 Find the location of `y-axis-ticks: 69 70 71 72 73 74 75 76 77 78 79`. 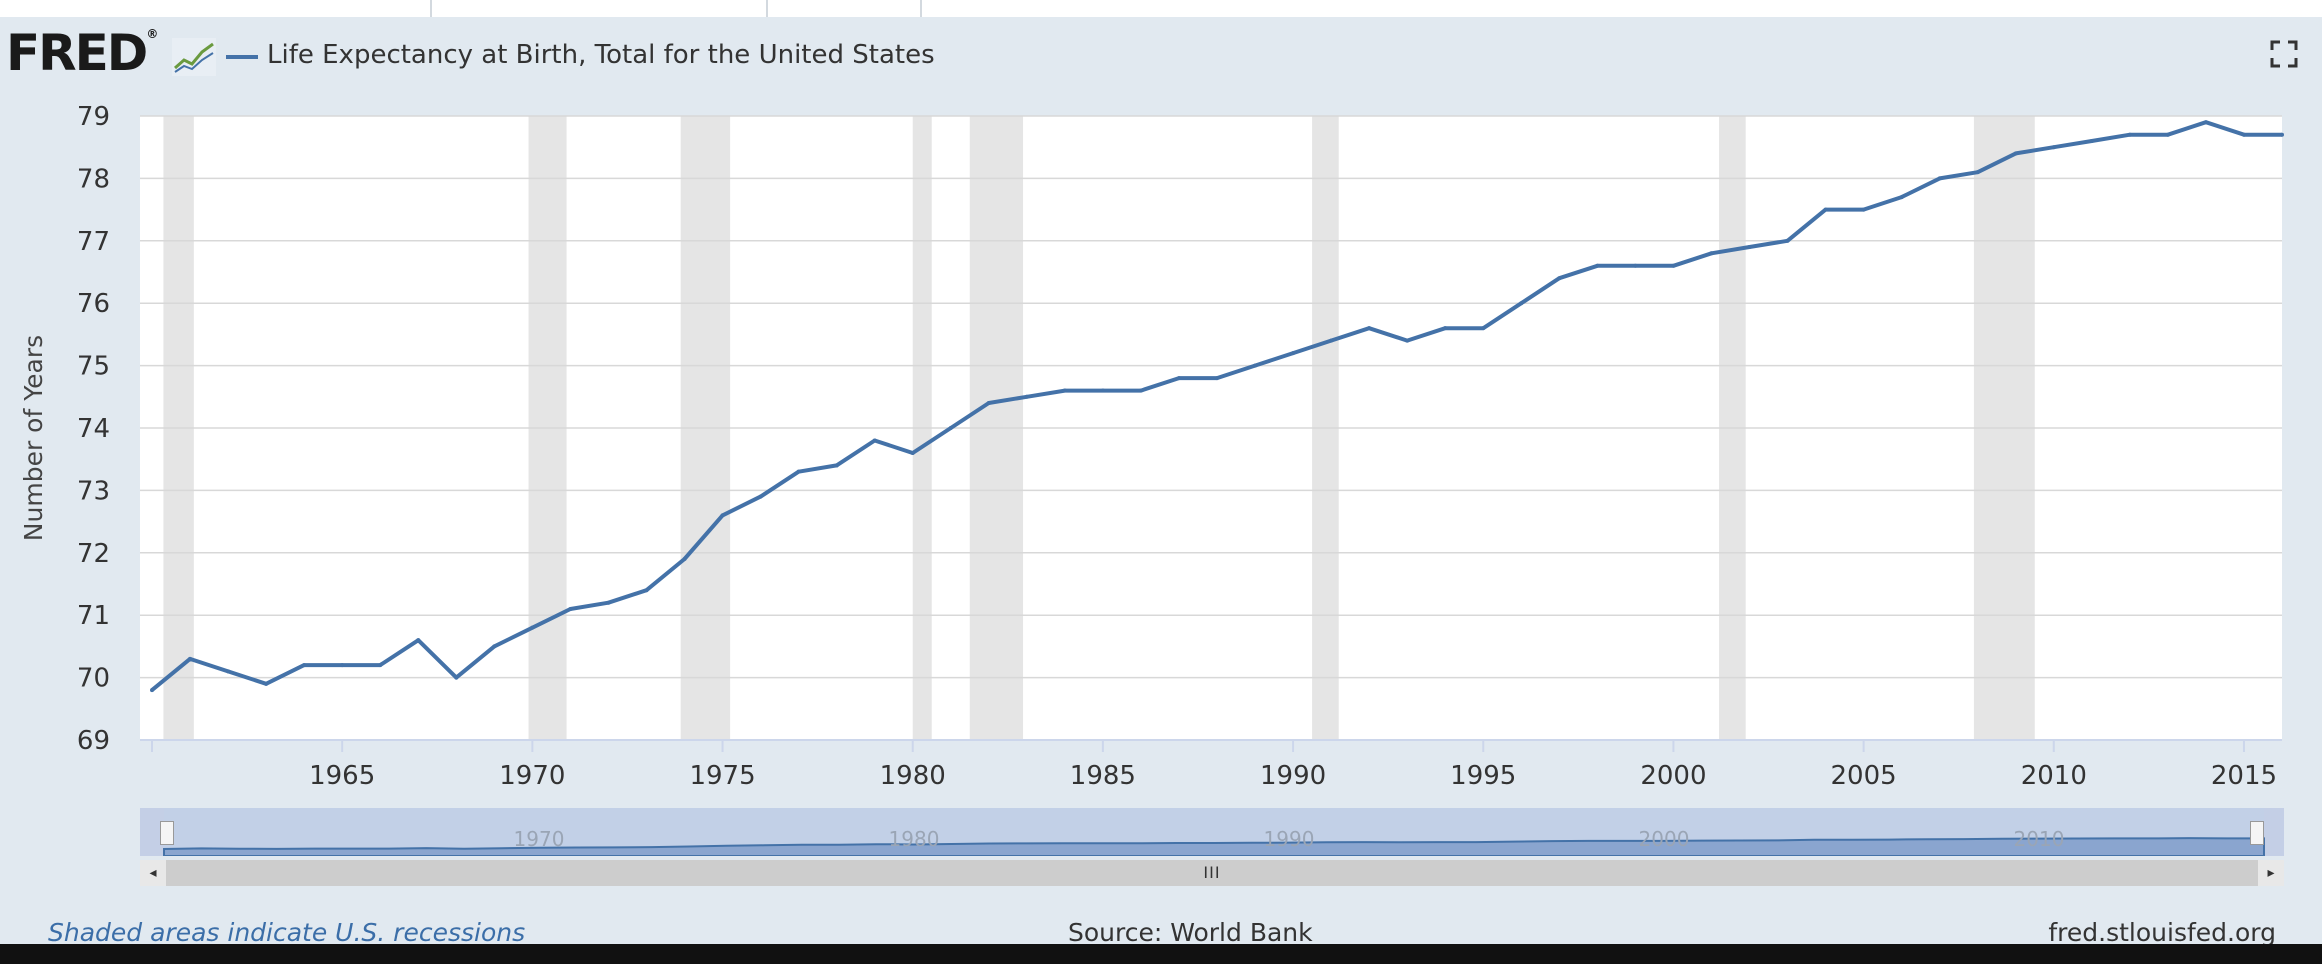

y-axis-ticks: 69 70 71 72 73 74 75 76 77 78 79 is located at coordinates (93, 429).